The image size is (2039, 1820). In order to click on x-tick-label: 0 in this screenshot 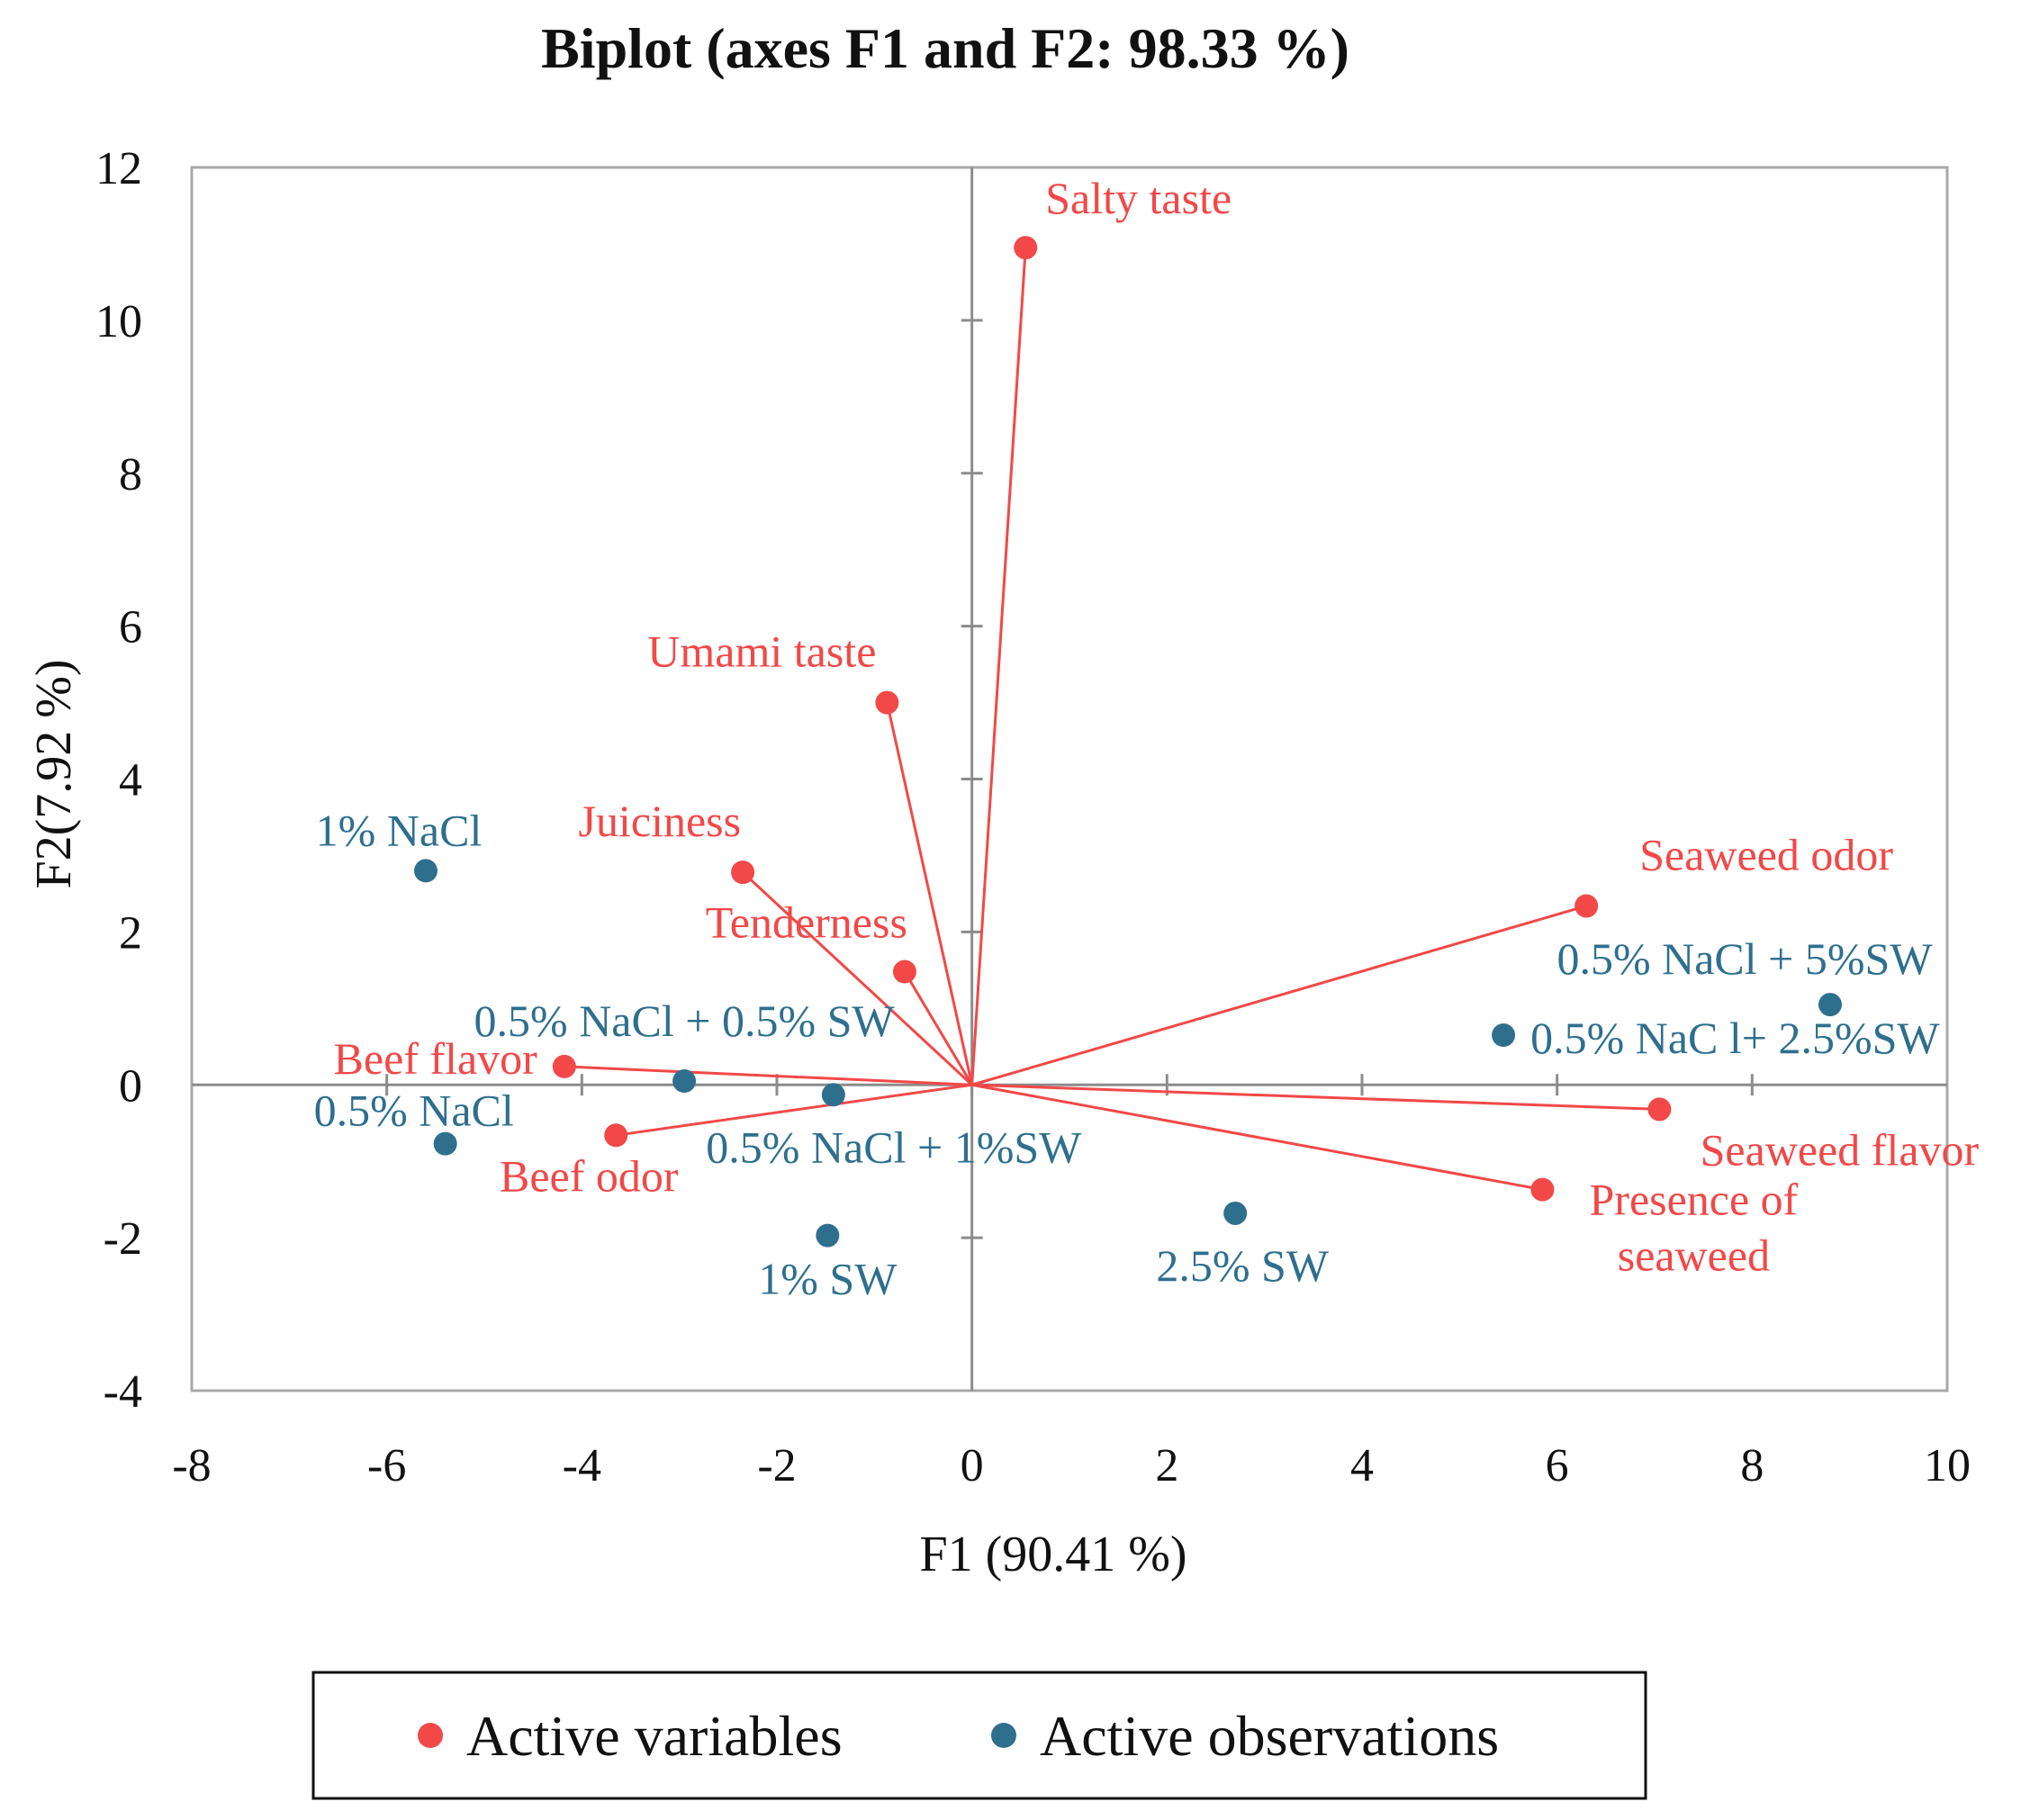, I will do `click(972, 1465)`.